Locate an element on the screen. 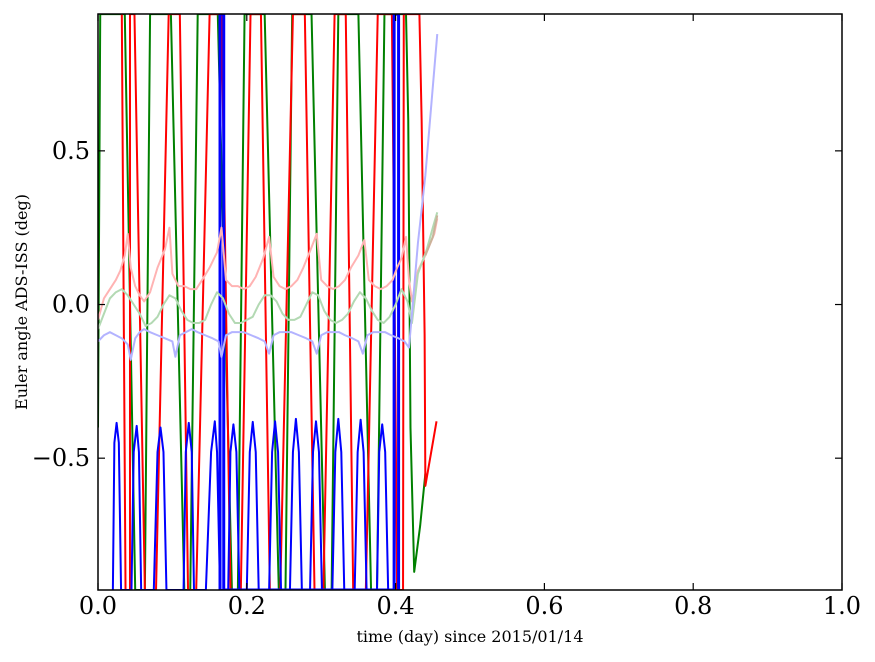 Image resolution: width=875 pixels, height=662 pixels. y-tick-label: 0.0 is located at coordinates (71, 305).